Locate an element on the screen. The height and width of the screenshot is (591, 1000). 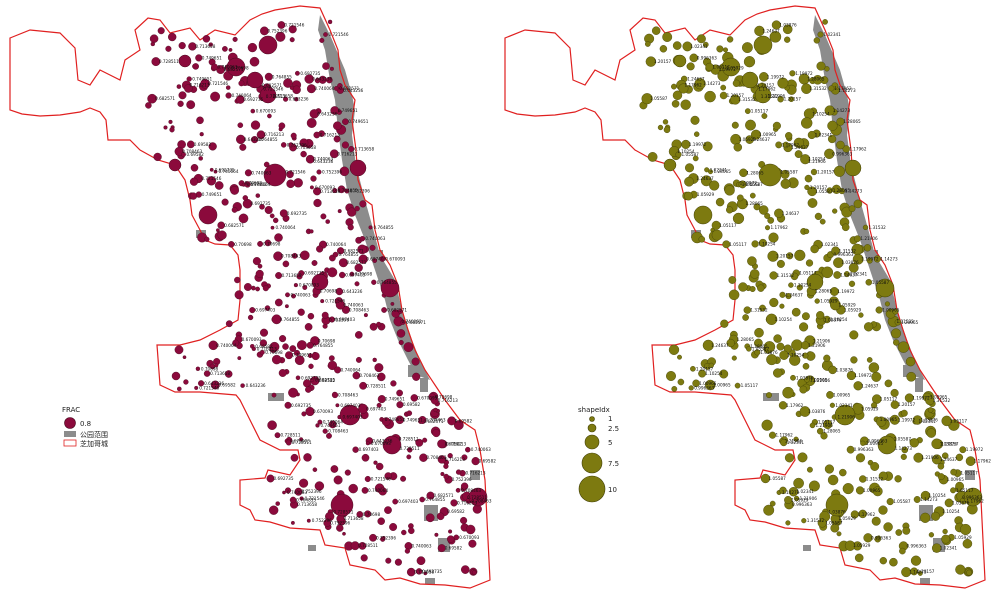
value-label: 1.05587 is located at coordinates (903, 439).